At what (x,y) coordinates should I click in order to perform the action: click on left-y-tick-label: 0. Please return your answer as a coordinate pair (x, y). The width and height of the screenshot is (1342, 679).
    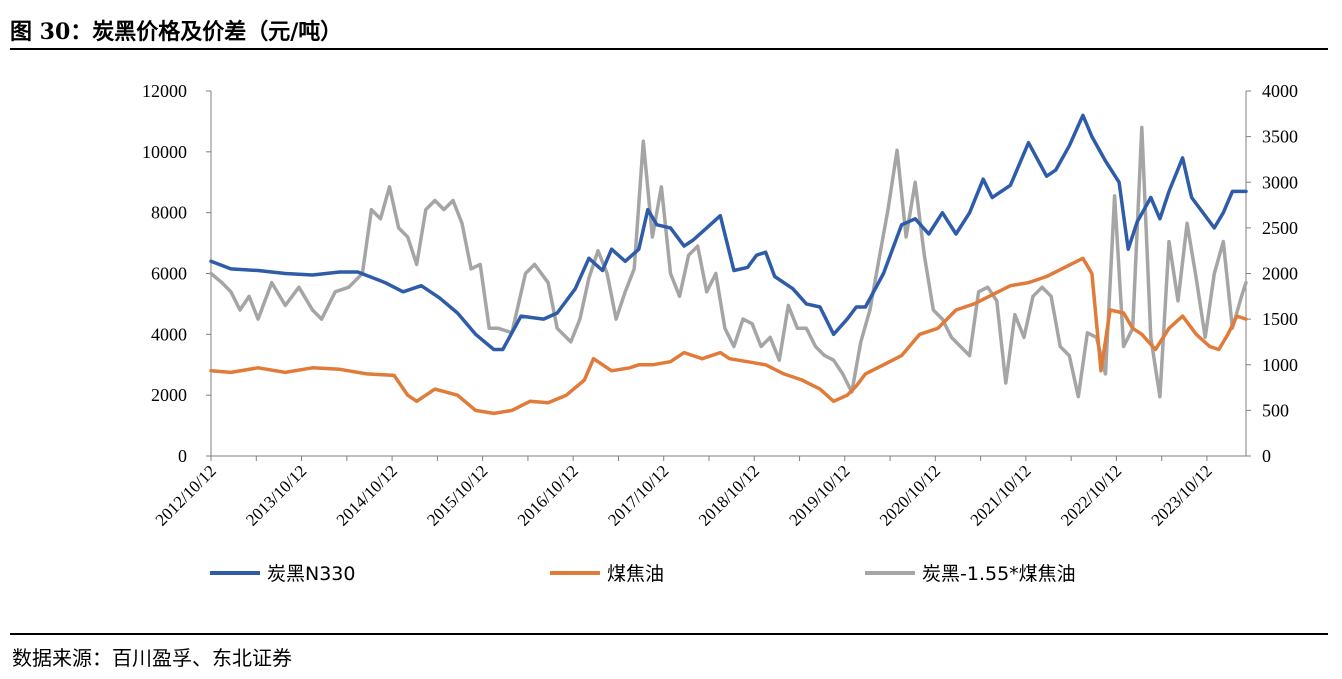
    Looking at the image, I should click on (182, 456).